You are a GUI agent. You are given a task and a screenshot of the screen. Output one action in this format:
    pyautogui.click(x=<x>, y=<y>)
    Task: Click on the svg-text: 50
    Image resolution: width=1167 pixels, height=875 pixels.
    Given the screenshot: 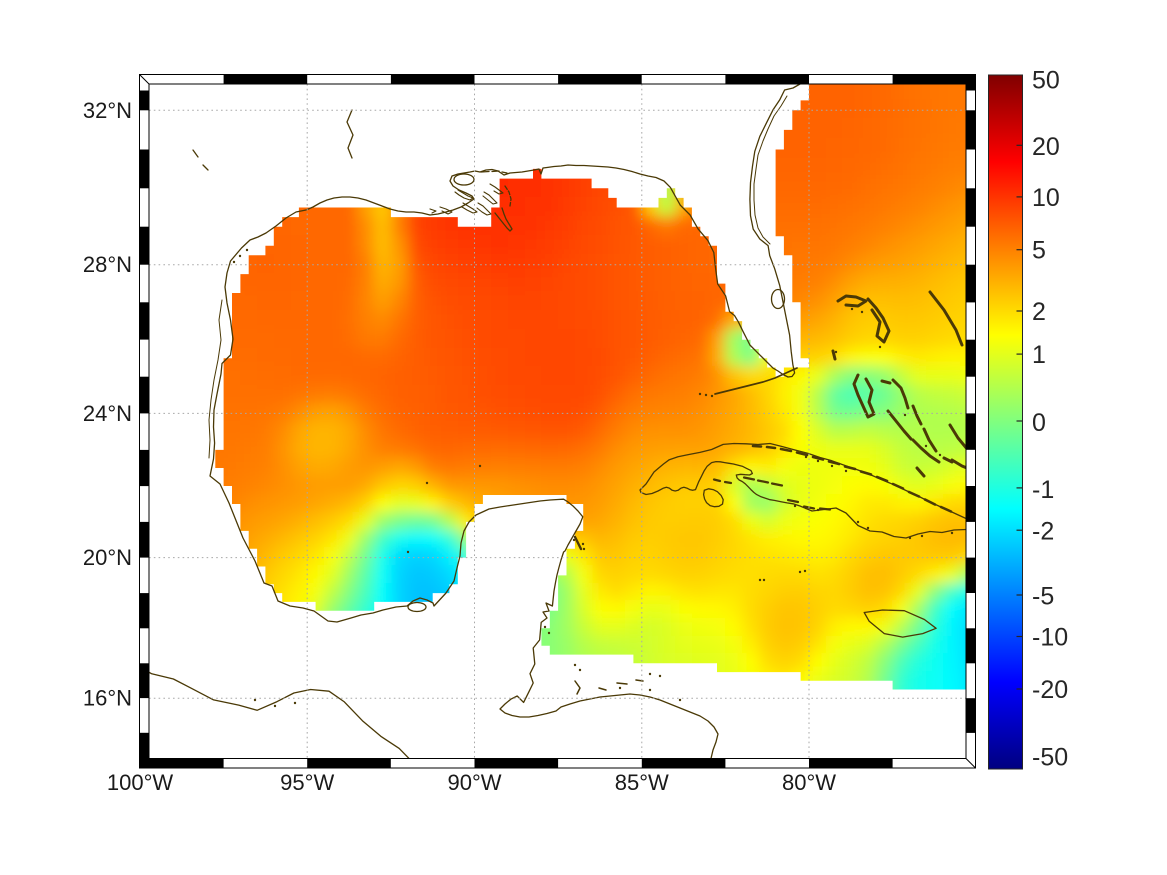 What is the action you would take?
    pyautogui.click(x=1046, y=80)
    